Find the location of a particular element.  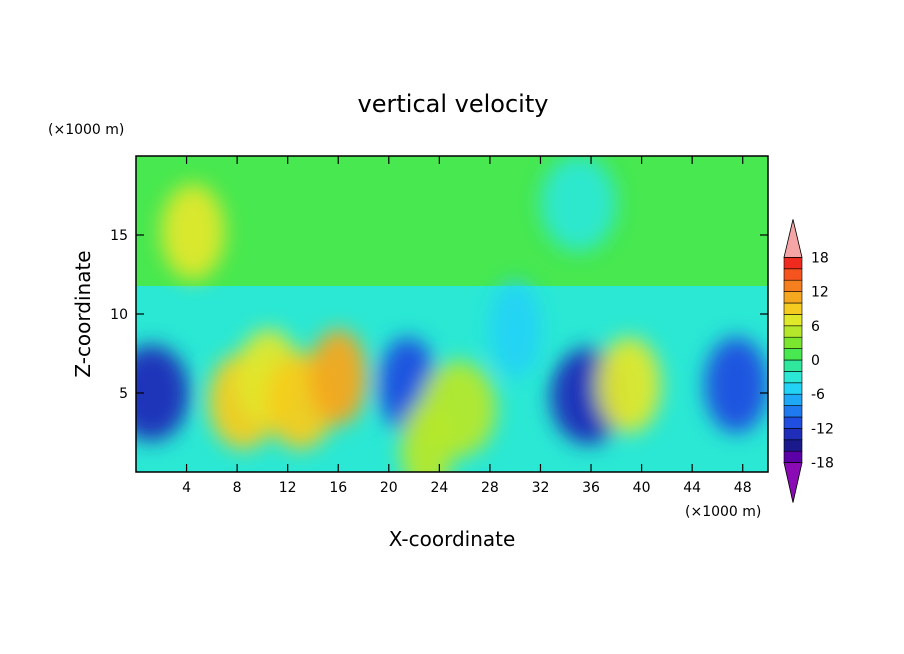

x-tick-label: 40 is located at coordinates (642, 488).